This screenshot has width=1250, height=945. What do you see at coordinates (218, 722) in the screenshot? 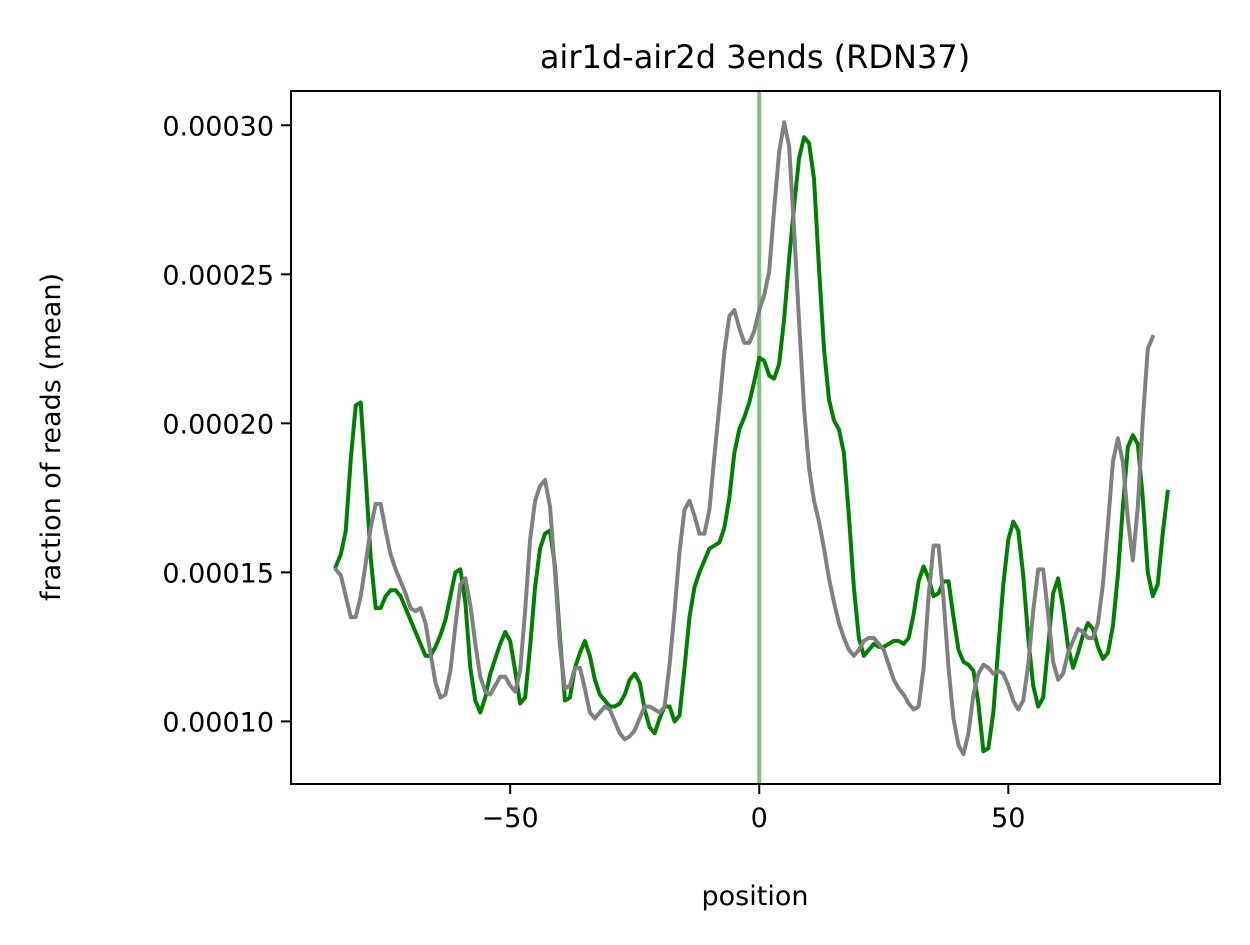
I see `y-tick-label: 0.00010` at bounding box center [218, 722].